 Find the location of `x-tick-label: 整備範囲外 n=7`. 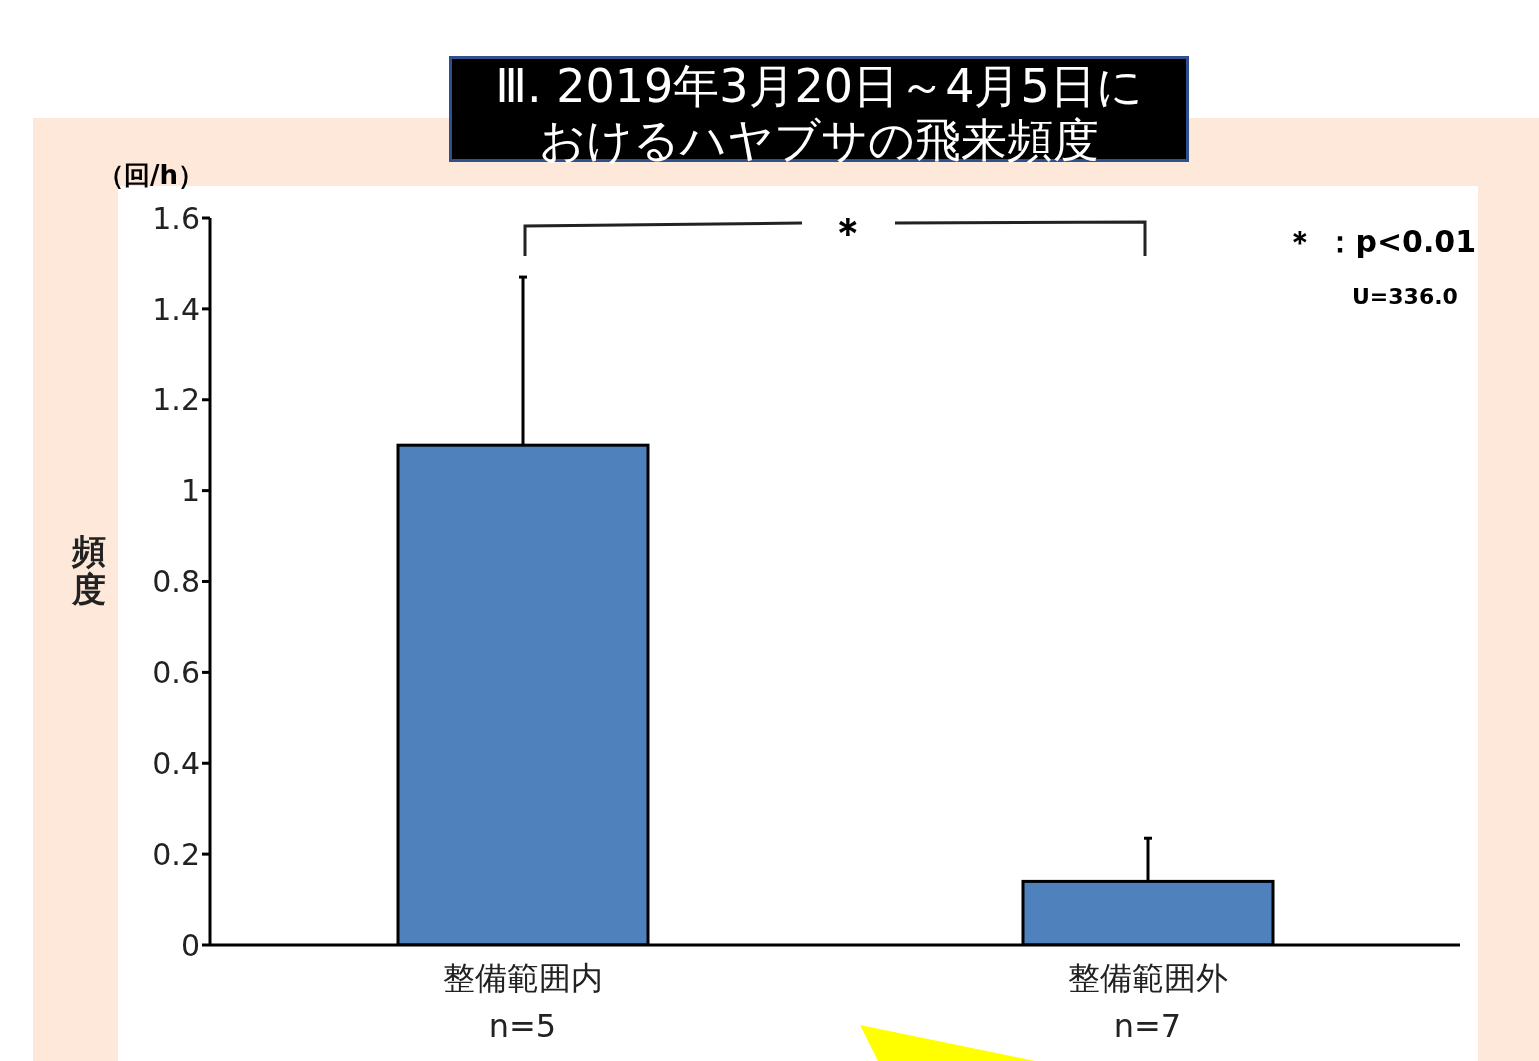

x-tick-label: 整備範囲外 n=7 is located at coordinates (1147, 1002).